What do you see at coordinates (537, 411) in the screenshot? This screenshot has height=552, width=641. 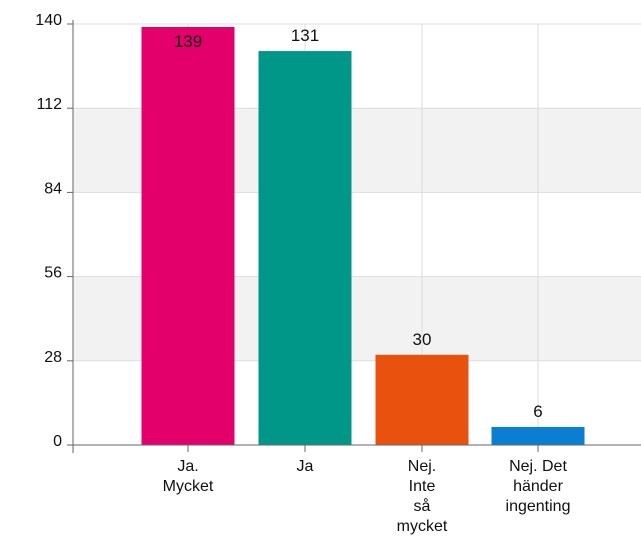 I see `data-label: 6` at bounding box center [537, 411].